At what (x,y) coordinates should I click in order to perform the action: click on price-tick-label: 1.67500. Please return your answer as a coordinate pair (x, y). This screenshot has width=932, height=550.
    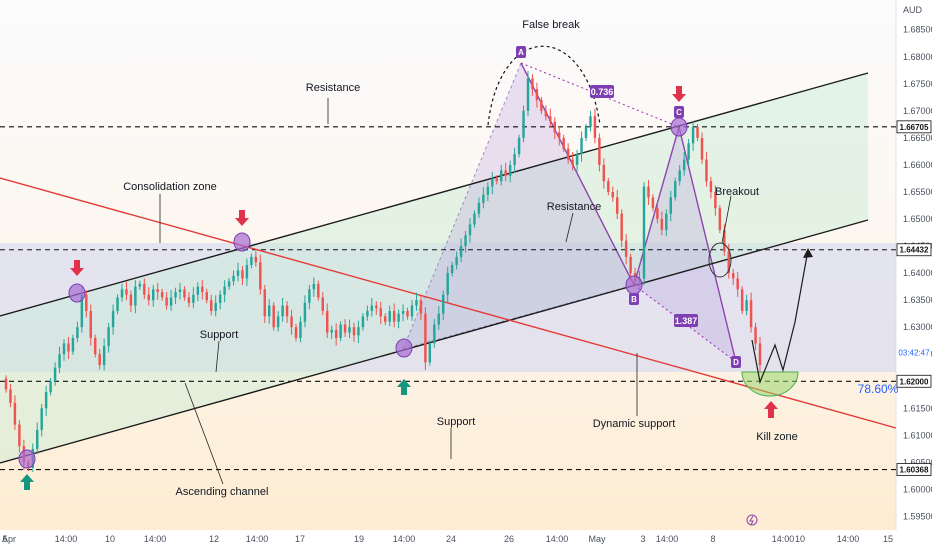
    Looking at the image, I should click on (917, 84).